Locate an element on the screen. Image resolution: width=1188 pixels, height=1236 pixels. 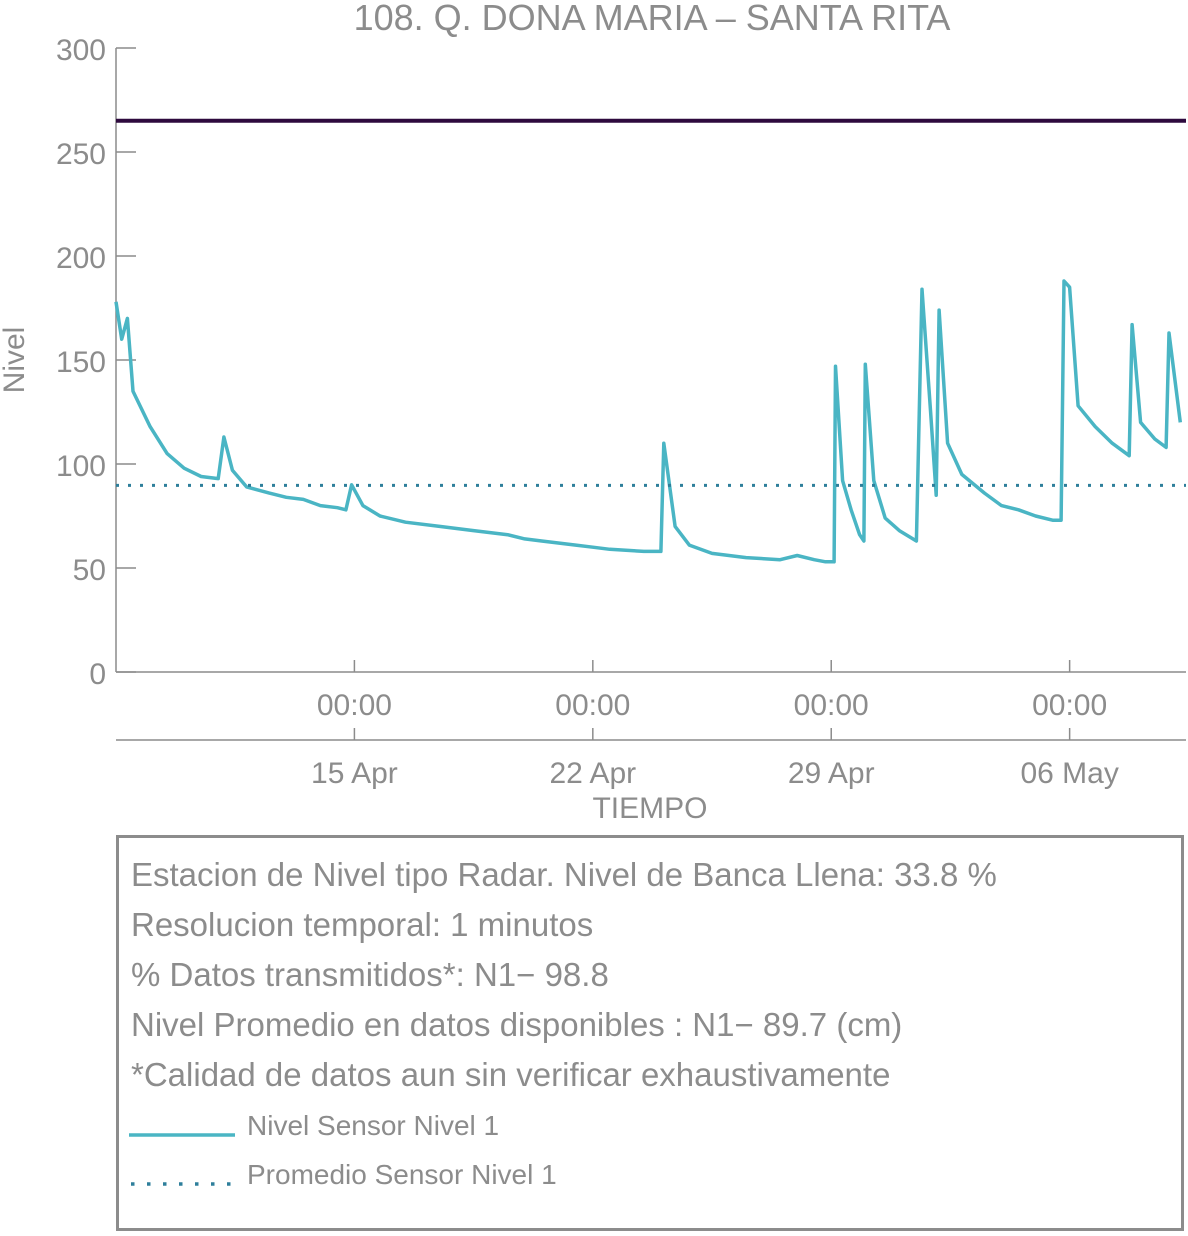
y-tick-label: 300 is located at coordinates (81, 50).